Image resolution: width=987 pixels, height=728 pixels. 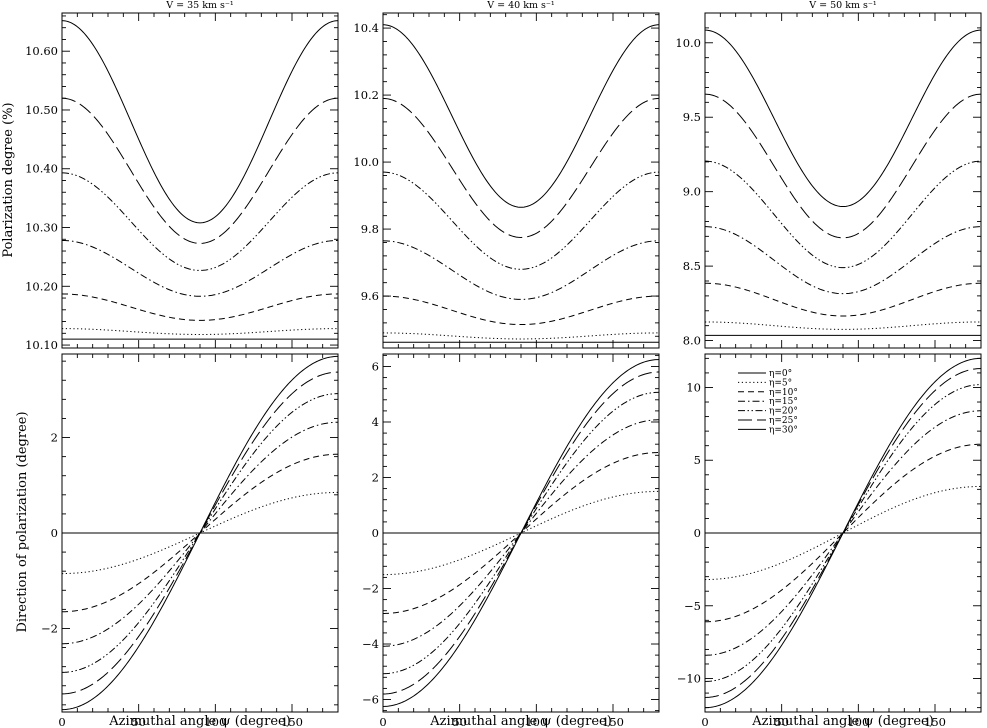 I want to click on y-tick-label: 10.60, so click(x=41, y=51).